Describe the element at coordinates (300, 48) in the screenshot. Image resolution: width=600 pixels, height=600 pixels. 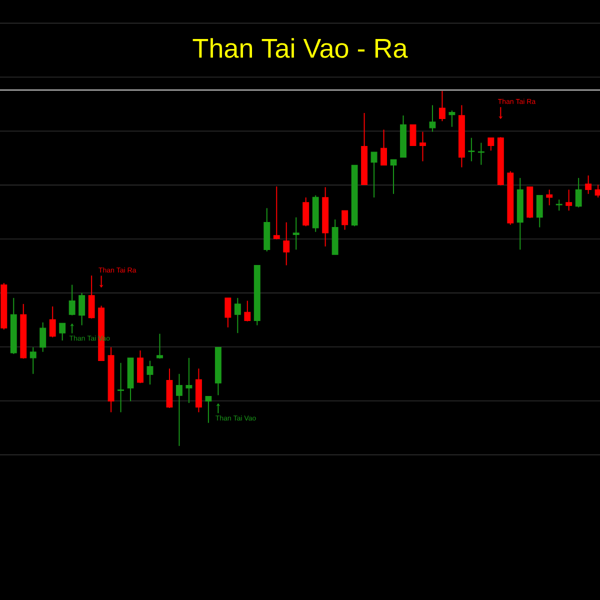
I see `chart-title: Than Tai Vao - Ra` at that location.